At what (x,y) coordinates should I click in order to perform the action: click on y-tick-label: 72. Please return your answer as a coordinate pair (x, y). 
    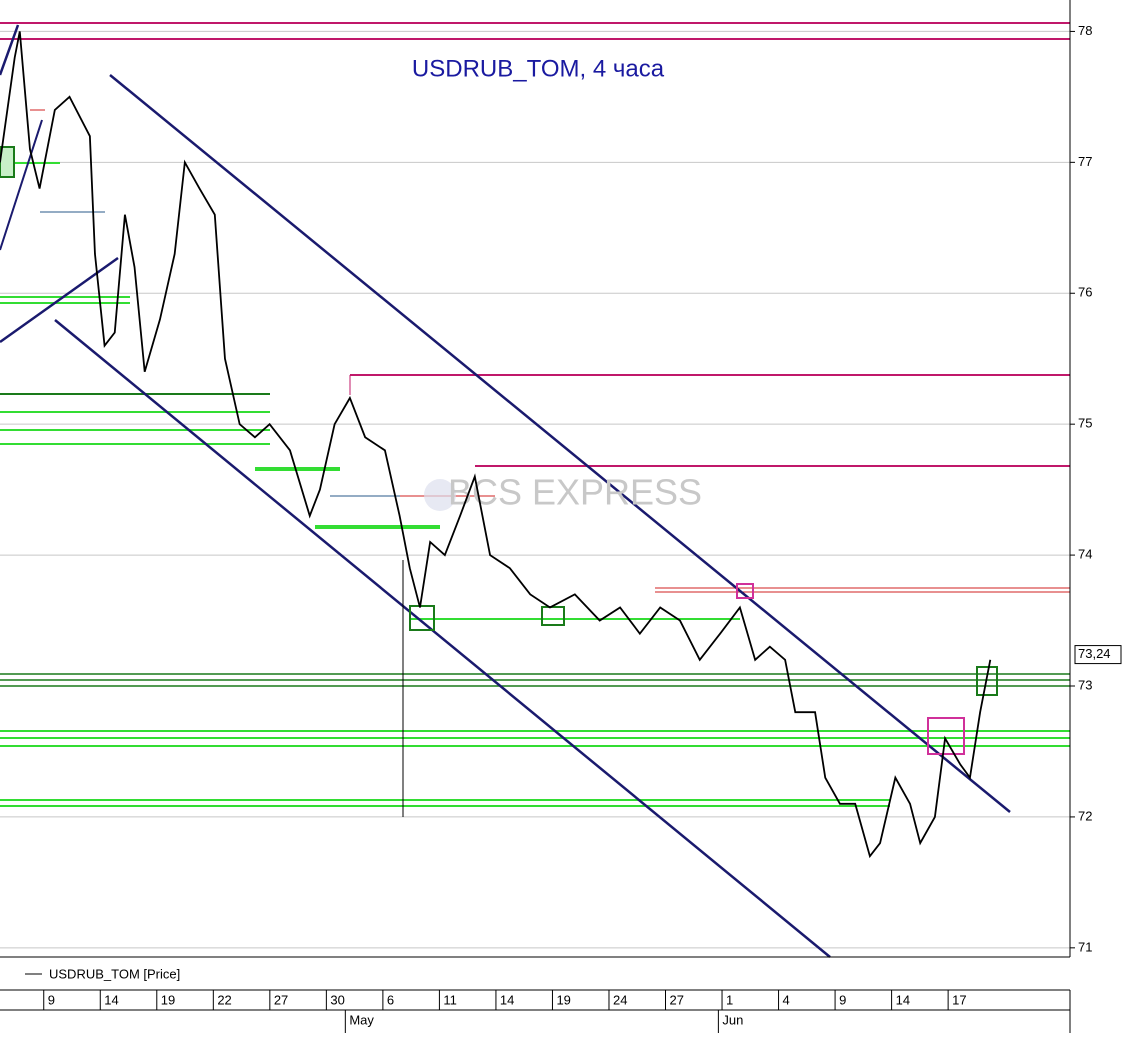
    Looking at the image, I should click on (1085, 815).